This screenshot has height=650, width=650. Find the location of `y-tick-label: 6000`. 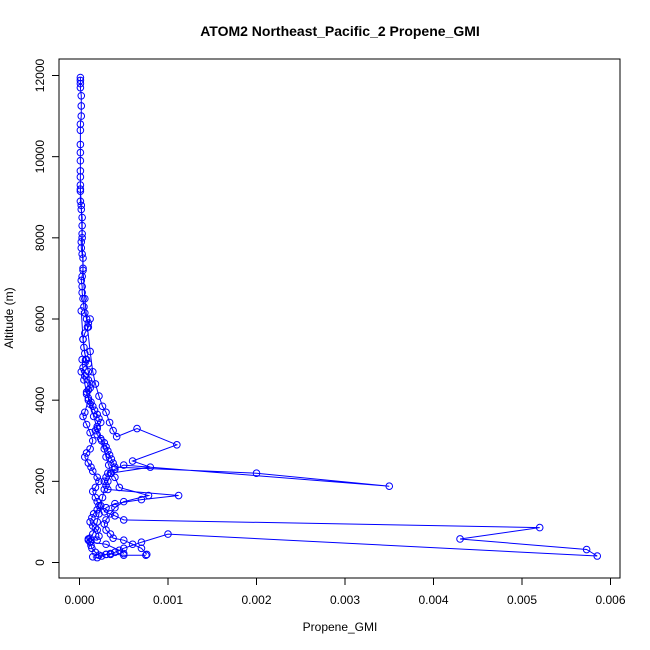

y-tick-label: 6000 is located at coordinates (40, 318).